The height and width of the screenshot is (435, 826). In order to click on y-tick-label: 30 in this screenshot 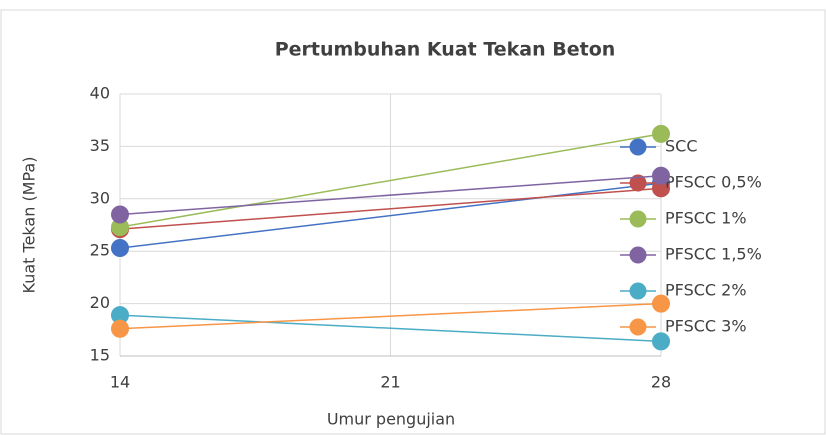, I will do `click(100, 197)`.